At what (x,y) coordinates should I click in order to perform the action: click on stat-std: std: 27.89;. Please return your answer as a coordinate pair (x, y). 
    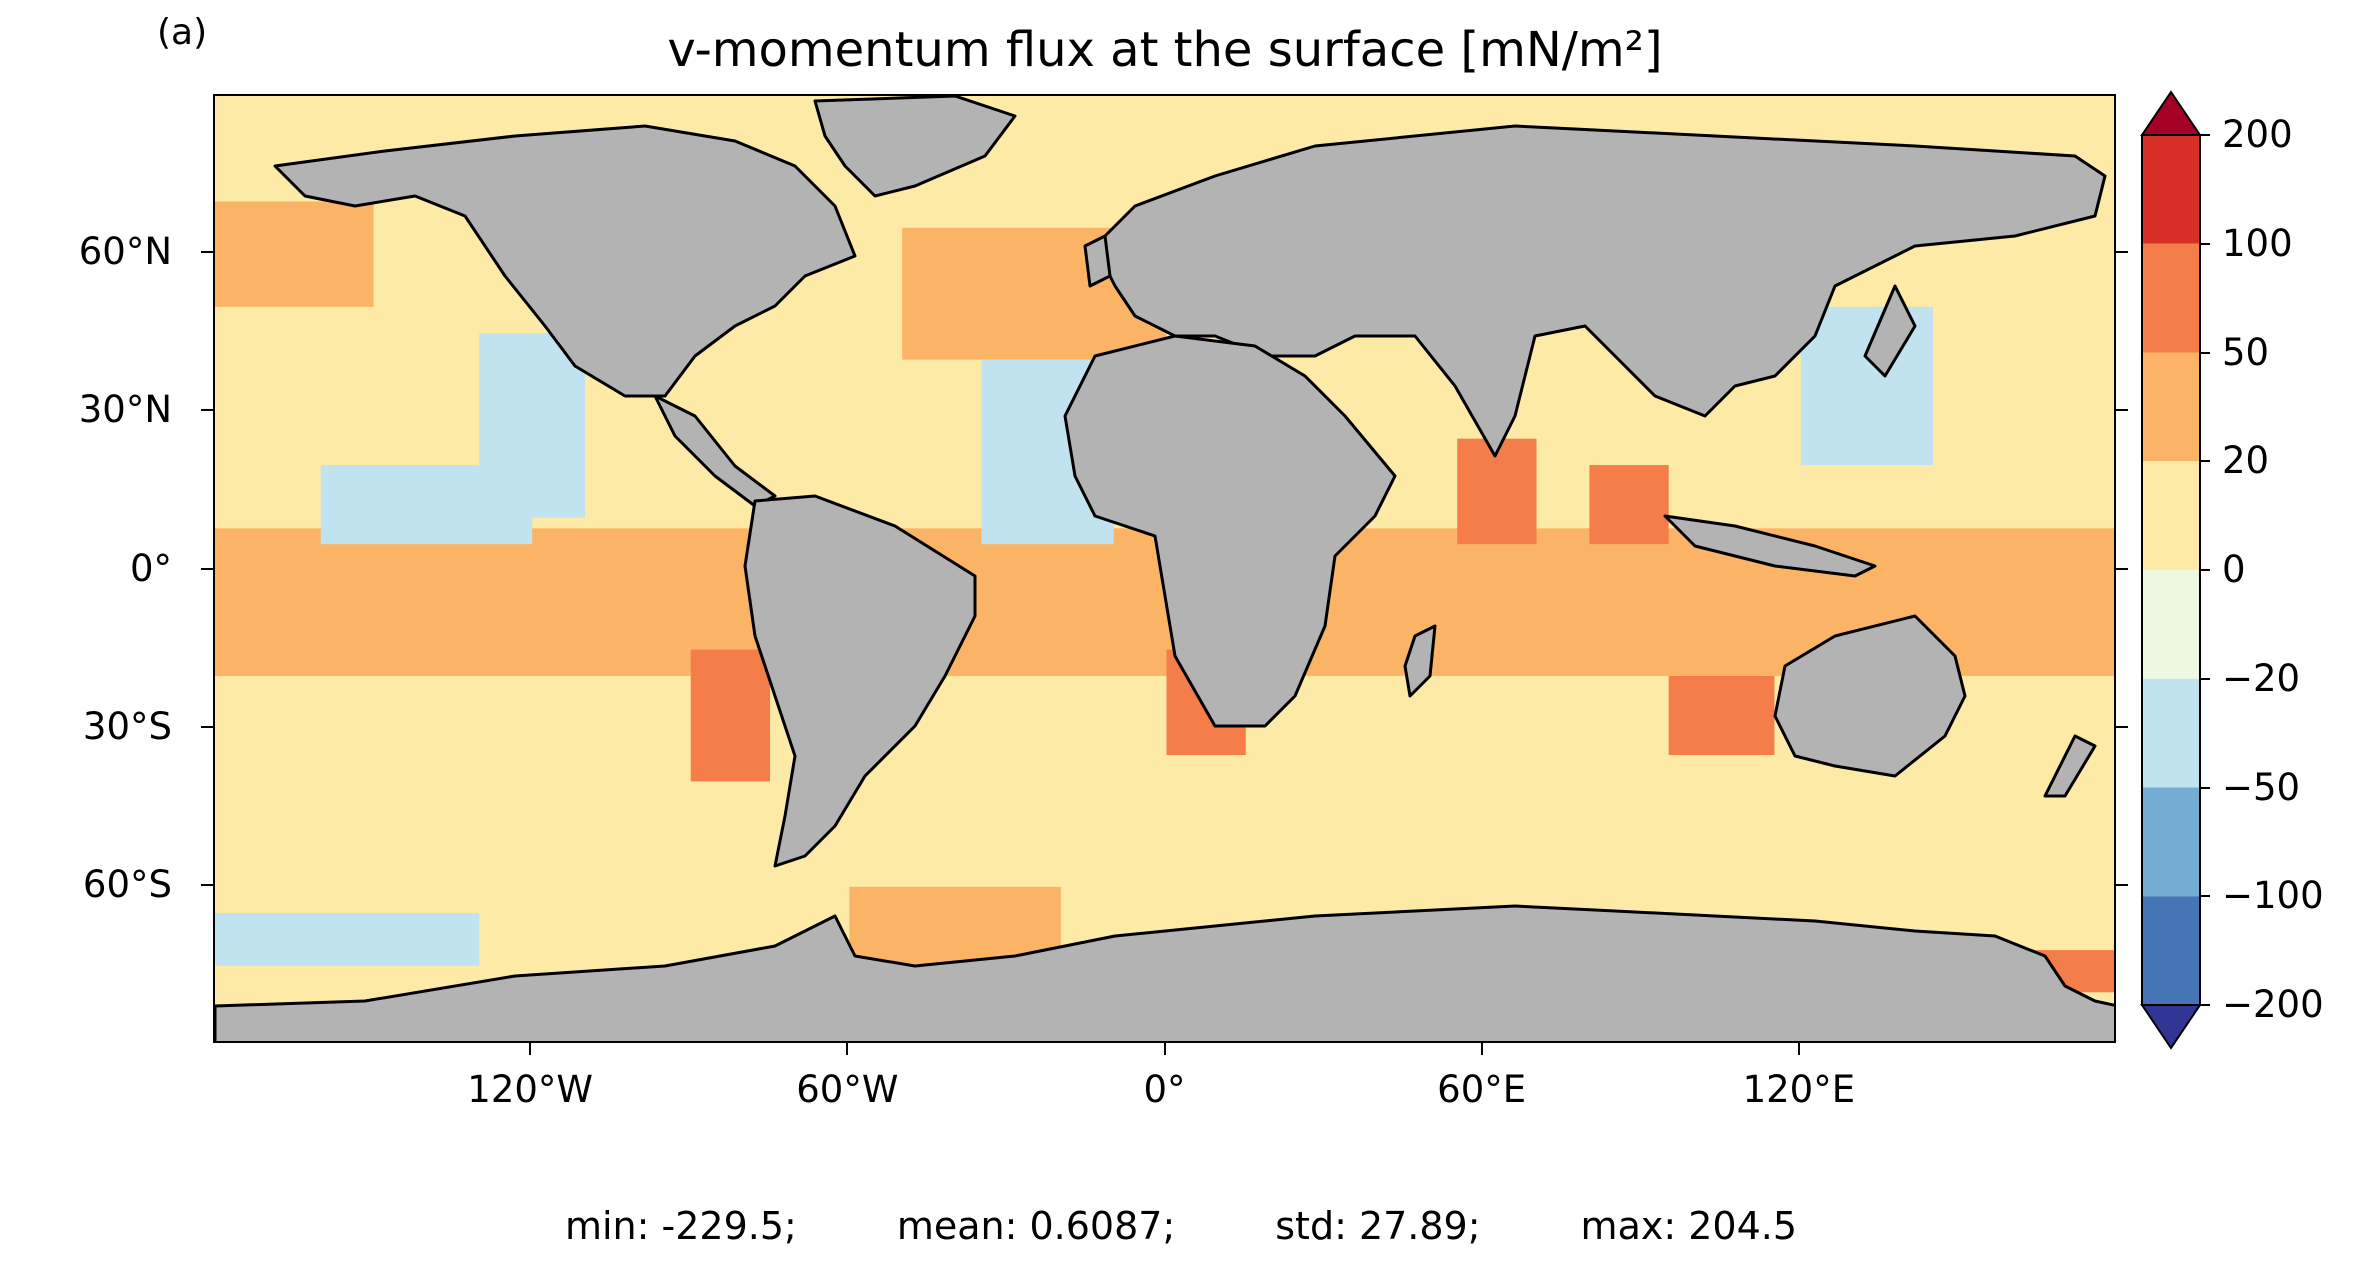
    Looking at the image, I should click on (1378, 1226).